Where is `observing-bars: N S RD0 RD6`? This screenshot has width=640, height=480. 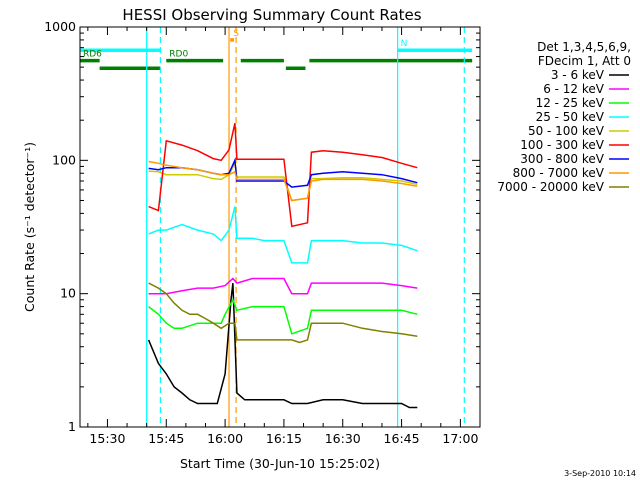
observing-bars: N S RD0 RD6 is located at coordinates (276, 50).